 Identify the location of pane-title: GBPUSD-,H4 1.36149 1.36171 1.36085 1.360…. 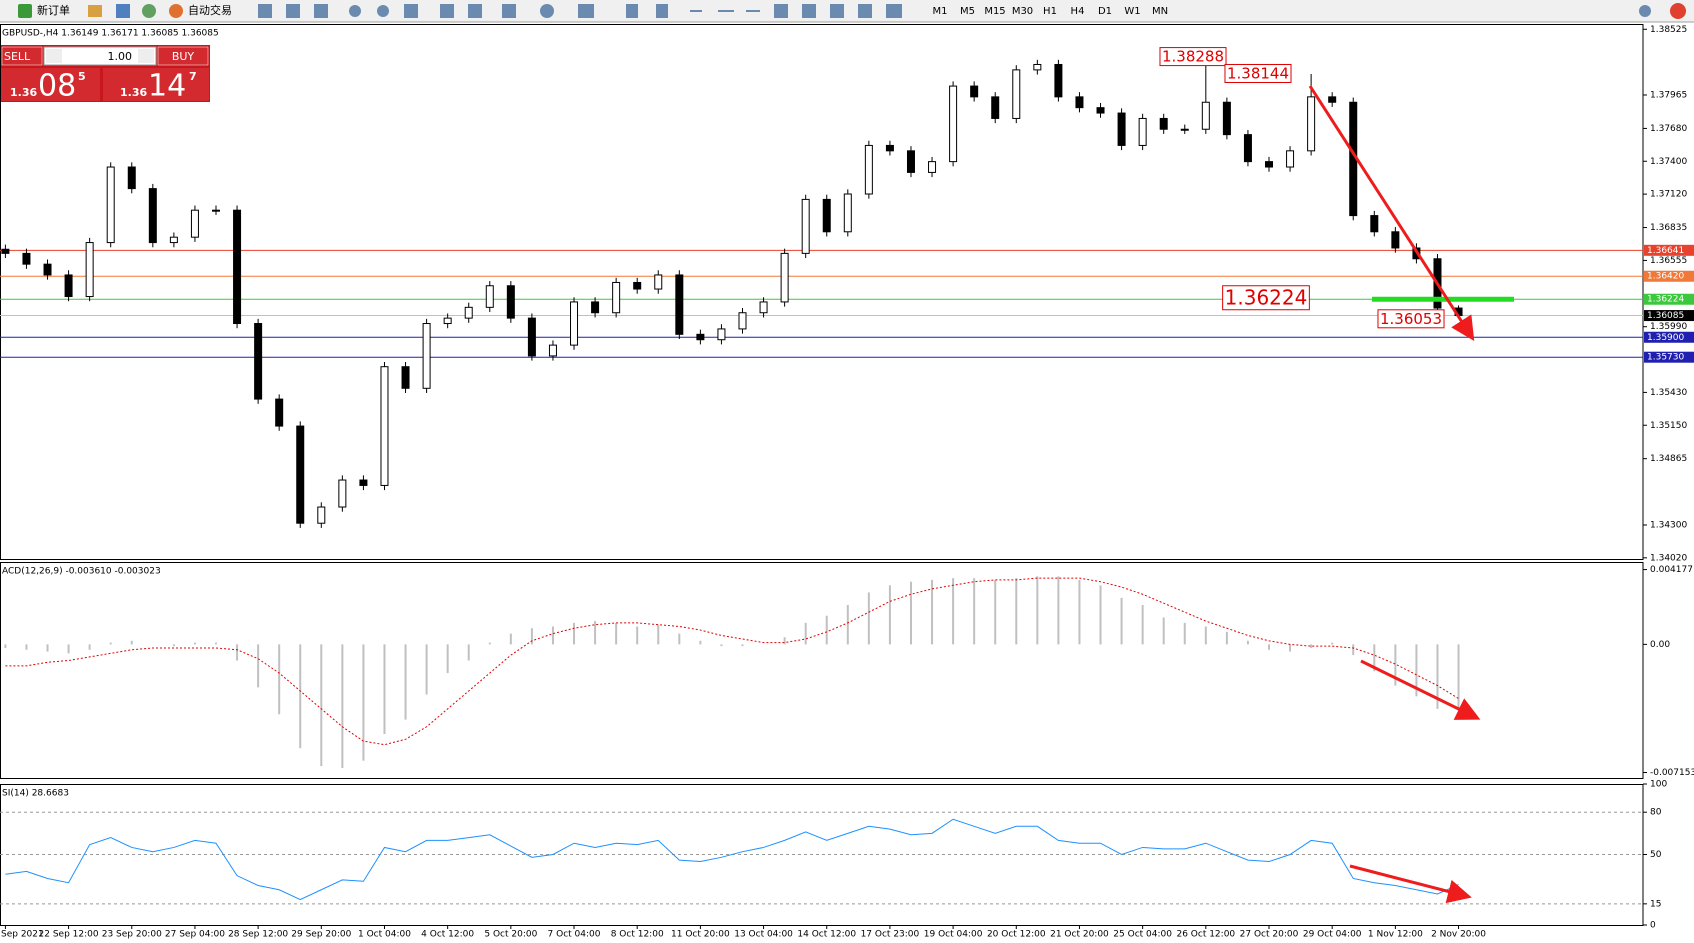
(110, 34).